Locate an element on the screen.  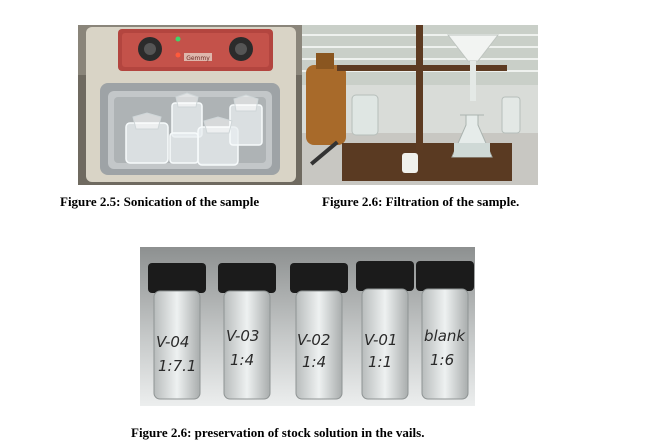
vial-1-ratio: 1:7.1 is located at coordinates (177, 366).